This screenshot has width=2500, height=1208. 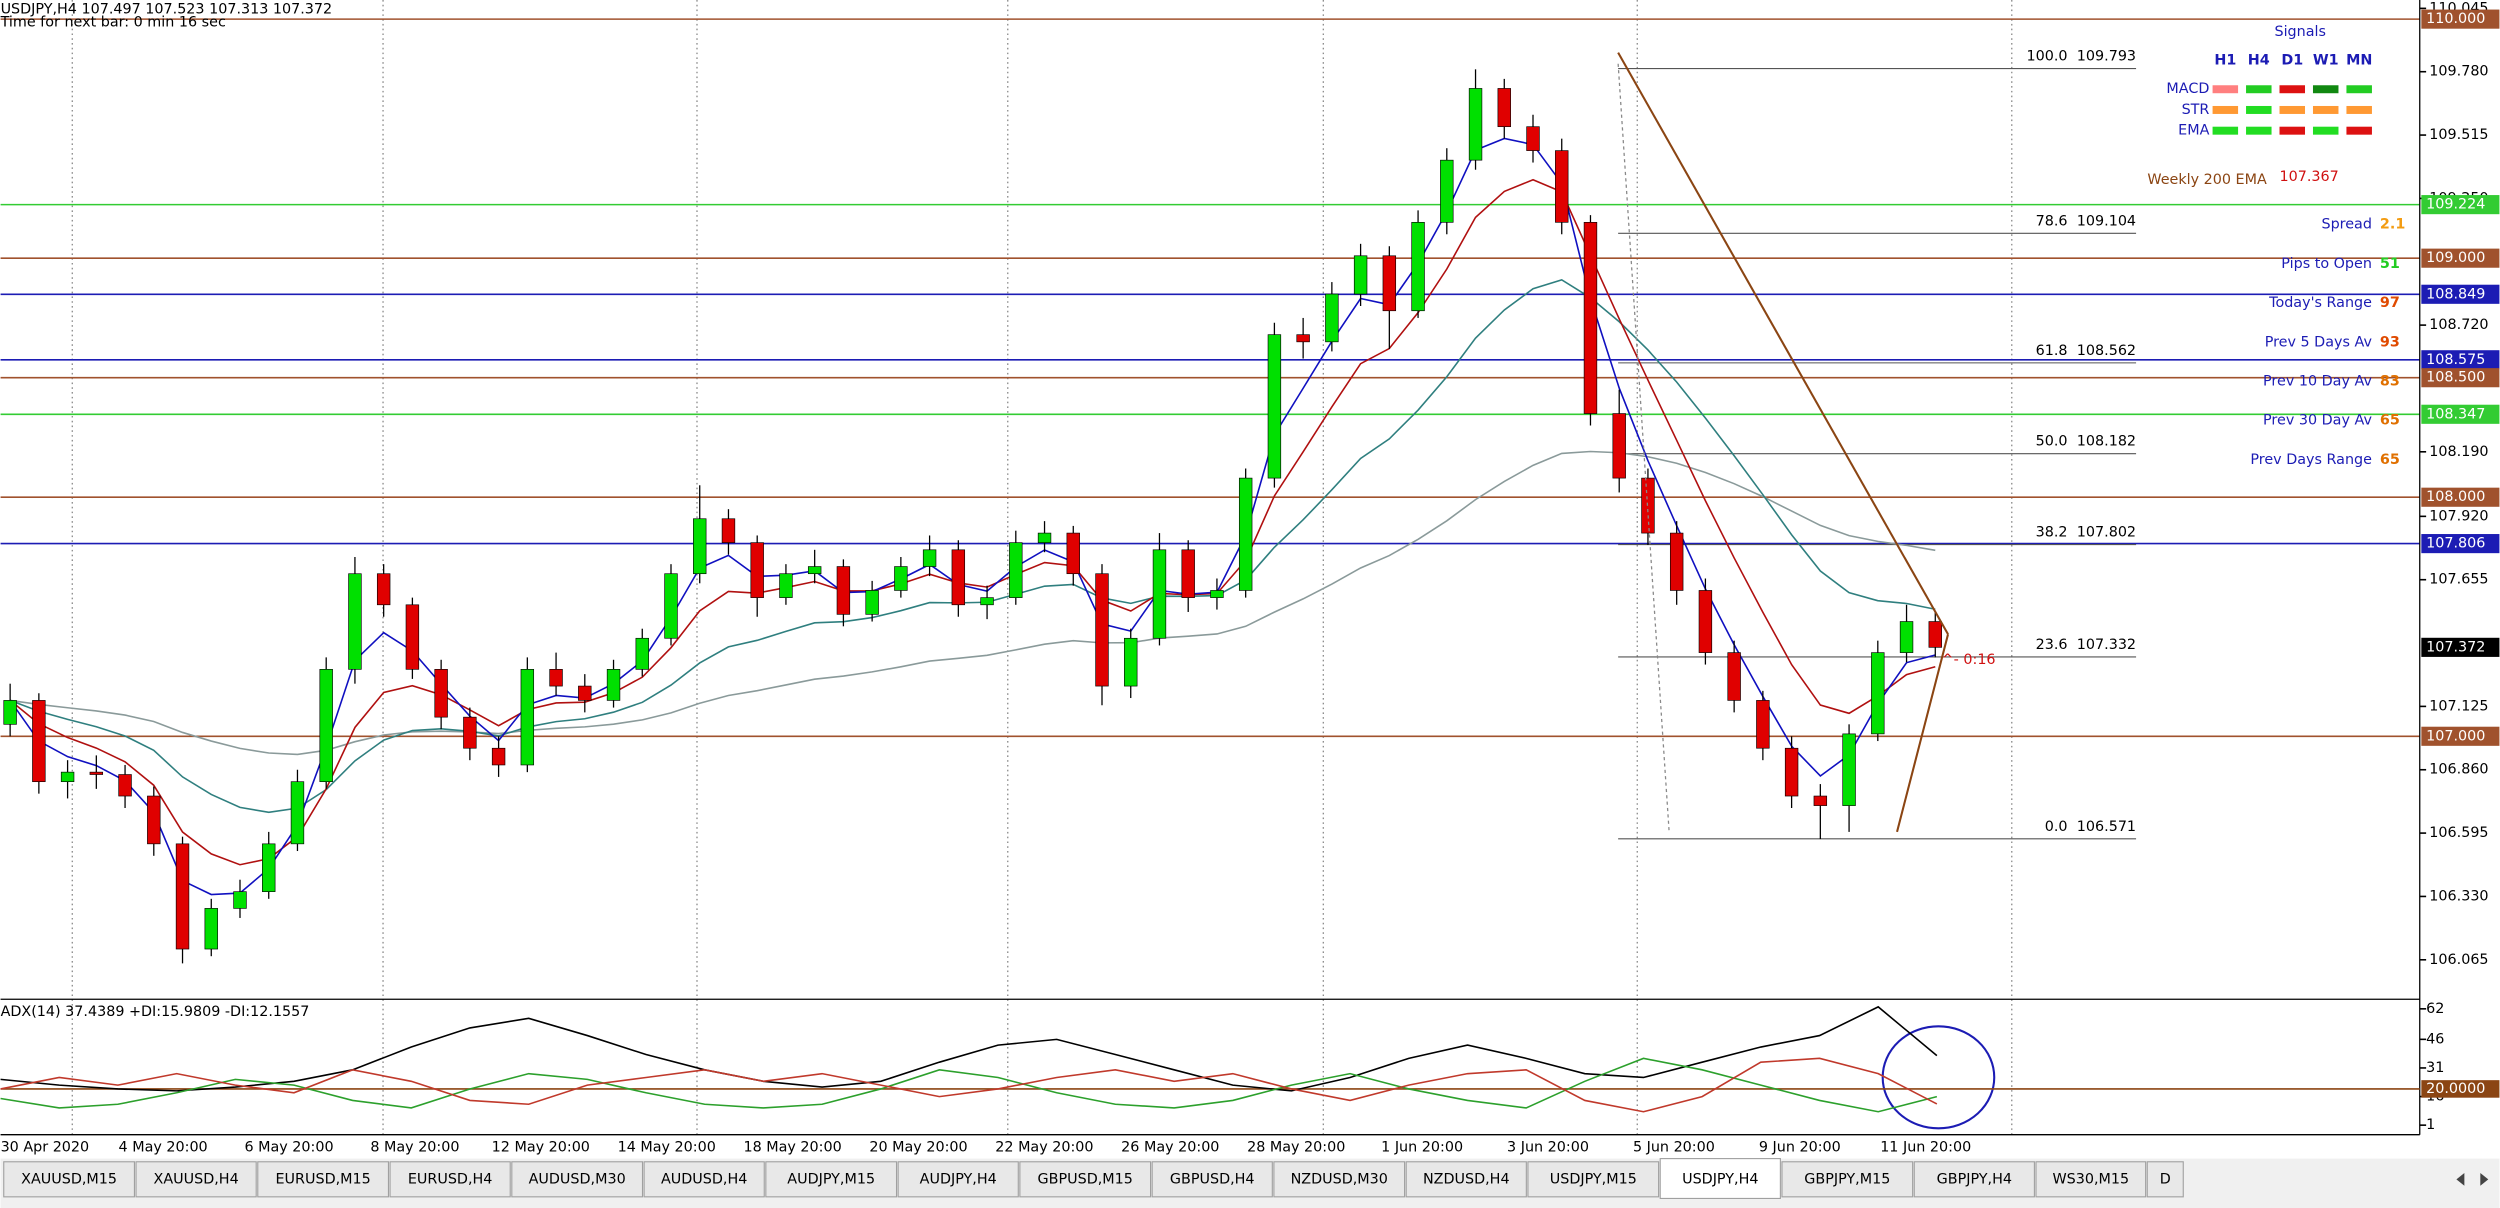 What do you see at coordinates (2299, 32) in the screenshot?
I see `signals-title: Signals` at bounding box center [2299, 32].